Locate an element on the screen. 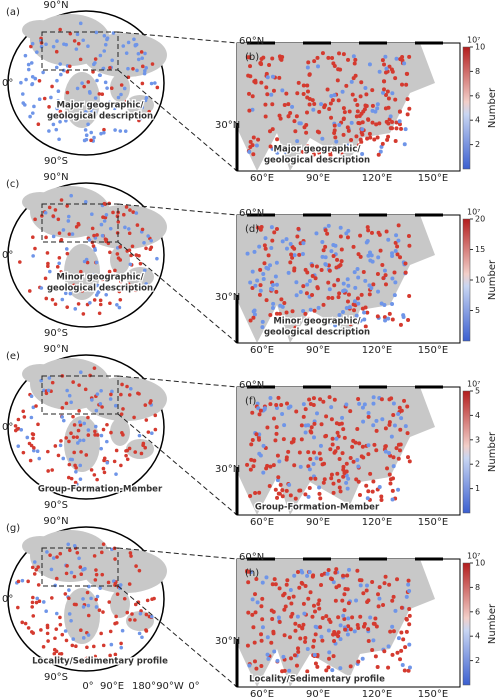 The height and width of the screenshot is (697, 500). colorbar-tick-label: 4 is located at coordinates (477, 636).